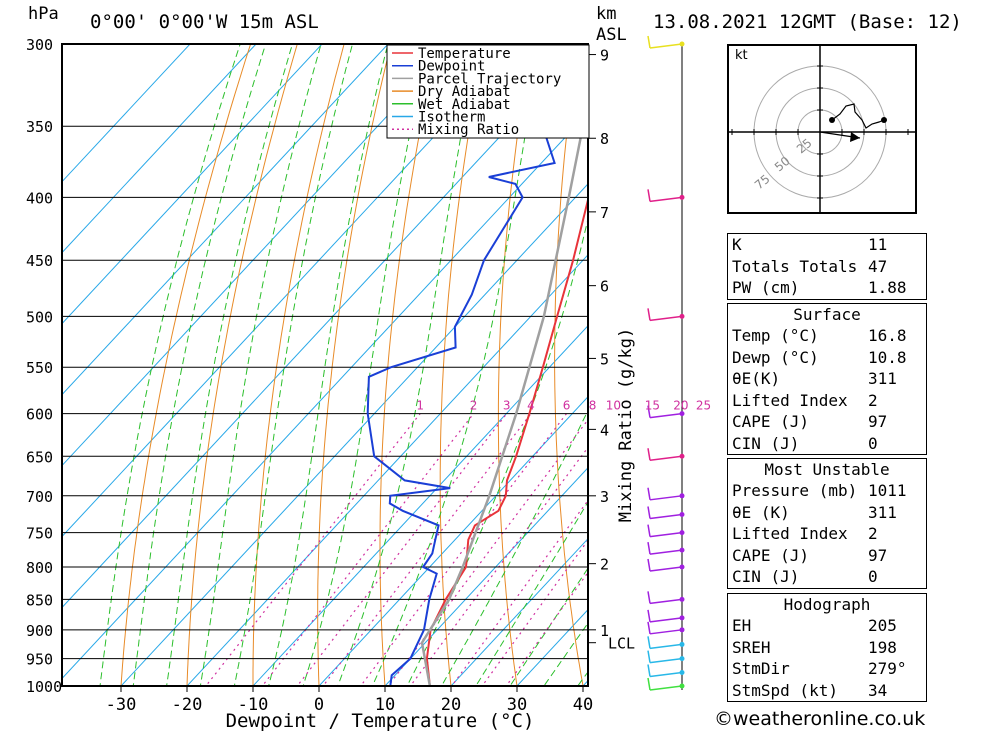 The width and height of the screenshot is (1000, 733). I want to click on pressure-tick-label: 550, so click(39, 368).